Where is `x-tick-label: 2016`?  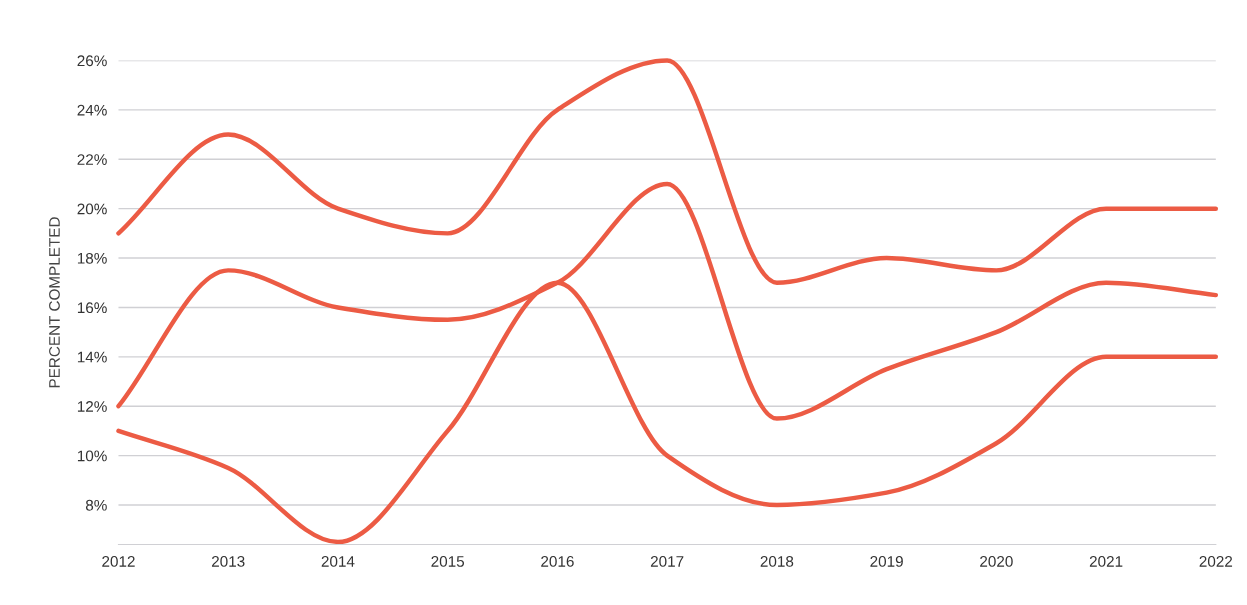 x-tick-label: 2016 is located at coordinates (557, 561).